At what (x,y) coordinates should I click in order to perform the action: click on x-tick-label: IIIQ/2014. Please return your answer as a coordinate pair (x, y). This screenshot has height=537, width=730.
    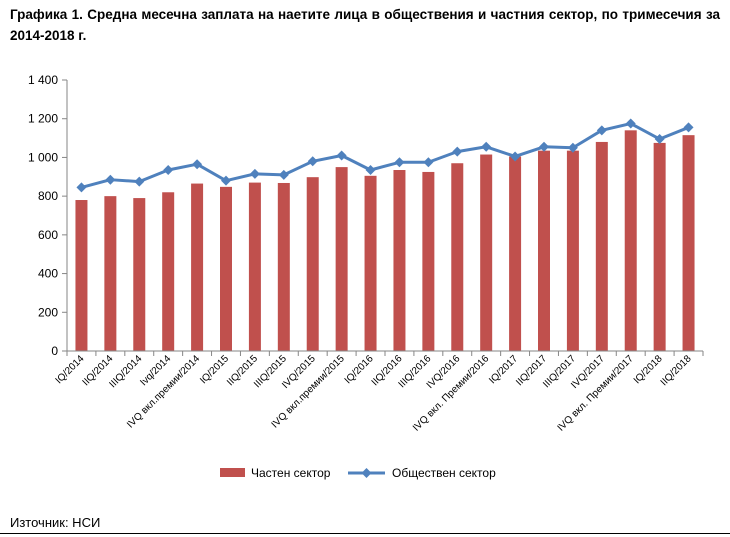
    Looking at the image, I should click on (126, 371).